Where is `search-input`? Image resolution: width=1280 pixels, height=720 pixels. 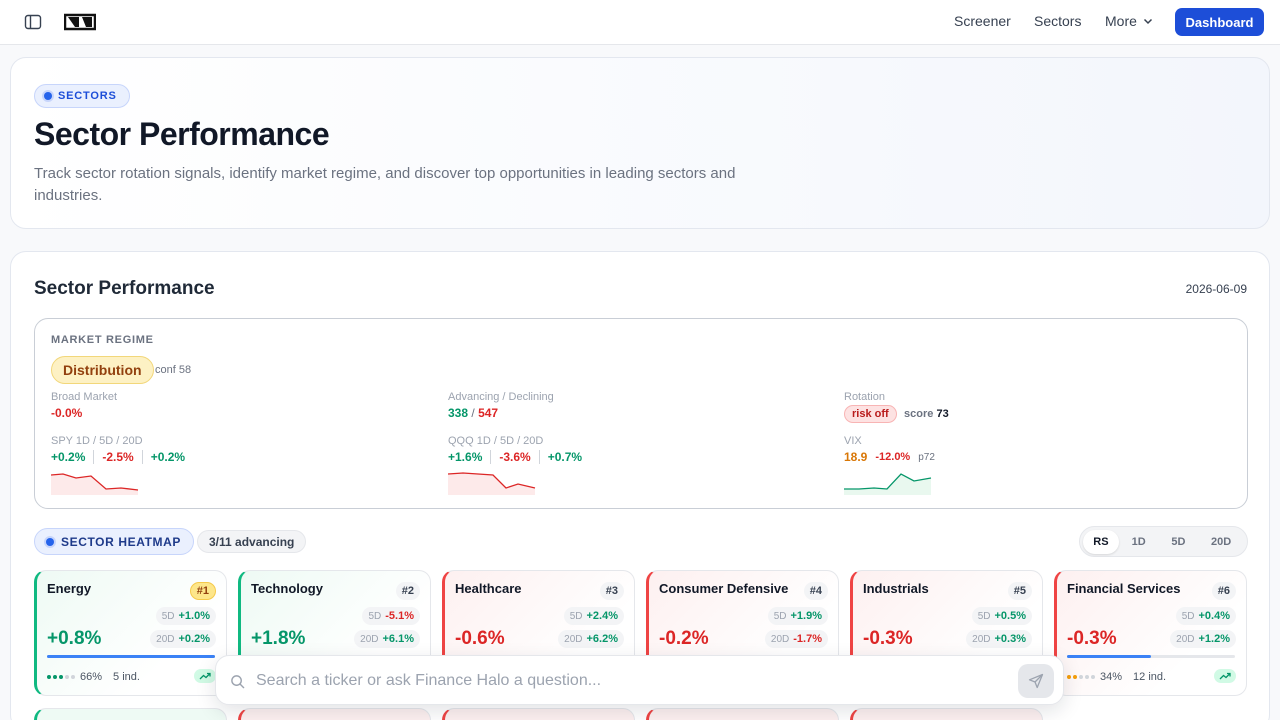
search-input is located at coordinates (626, 681).